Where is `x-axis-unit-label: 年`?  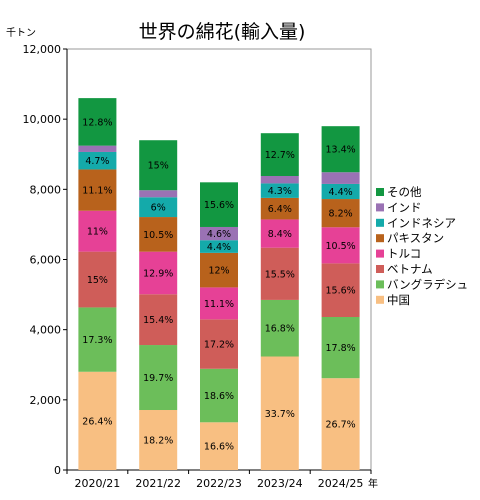
x-axis-unit-label: 年 is located at coordinates (373, 483).